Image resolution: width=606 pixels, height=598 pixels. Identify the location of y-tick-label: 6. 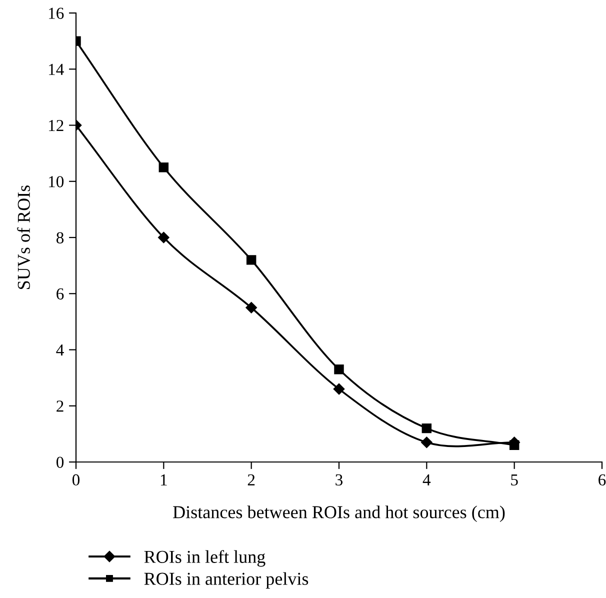
(60, 294).